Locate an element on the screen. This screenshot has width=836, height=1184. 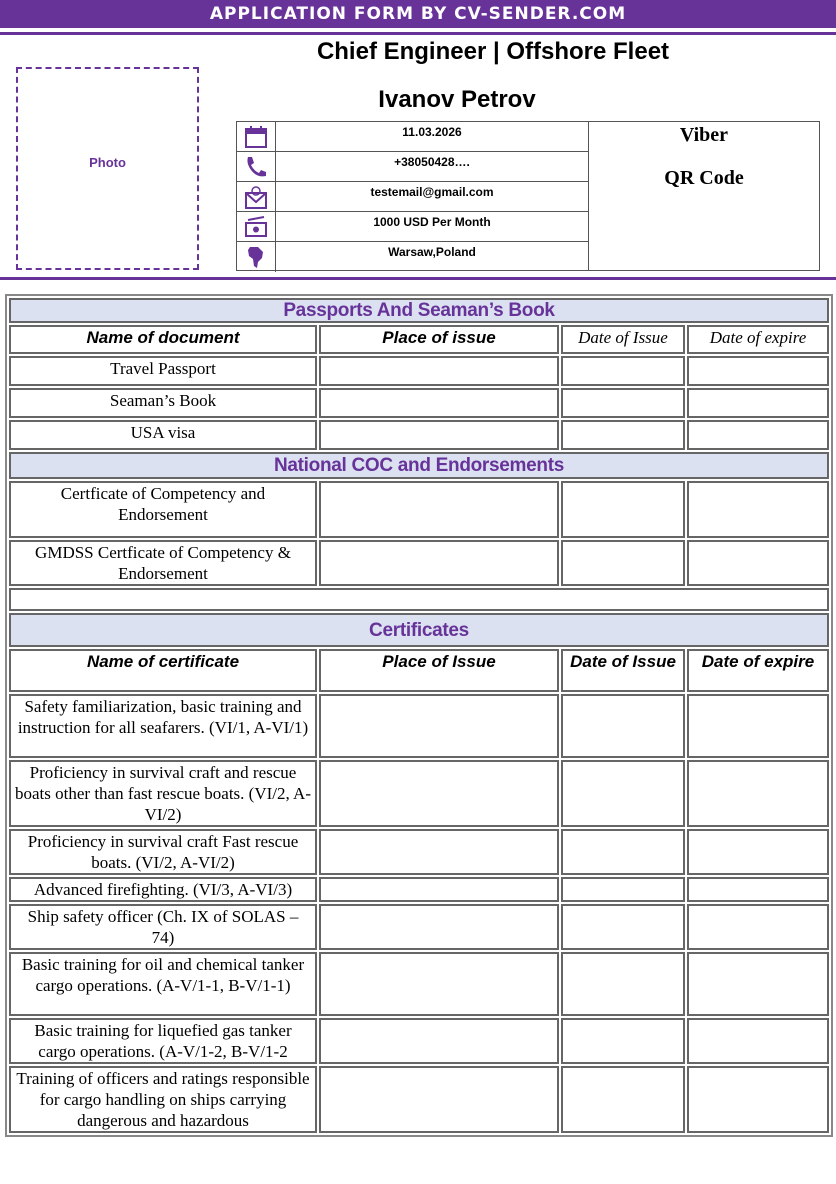
qr-label-code: QR Code is located at coordinates (704, 178).